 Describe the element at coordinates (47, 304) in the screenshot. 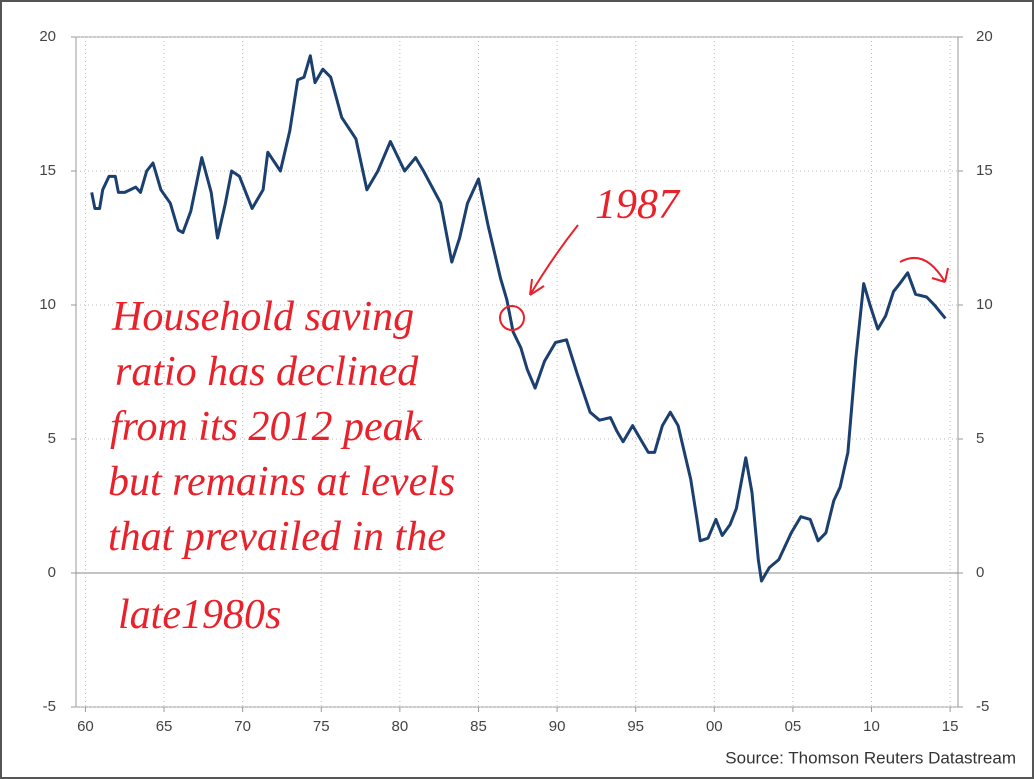

I see `y-tick-label: 10` at that location.